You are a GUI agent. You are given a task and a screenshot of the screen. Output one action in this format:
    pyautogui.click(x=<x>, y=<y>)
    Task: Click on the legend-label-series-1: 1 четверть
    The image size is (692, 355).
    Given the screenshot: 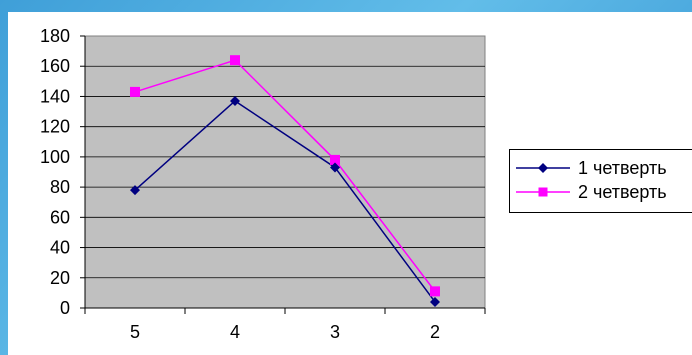 What is the action you would take?
    pyautogui.click(x=622, y=167)
    